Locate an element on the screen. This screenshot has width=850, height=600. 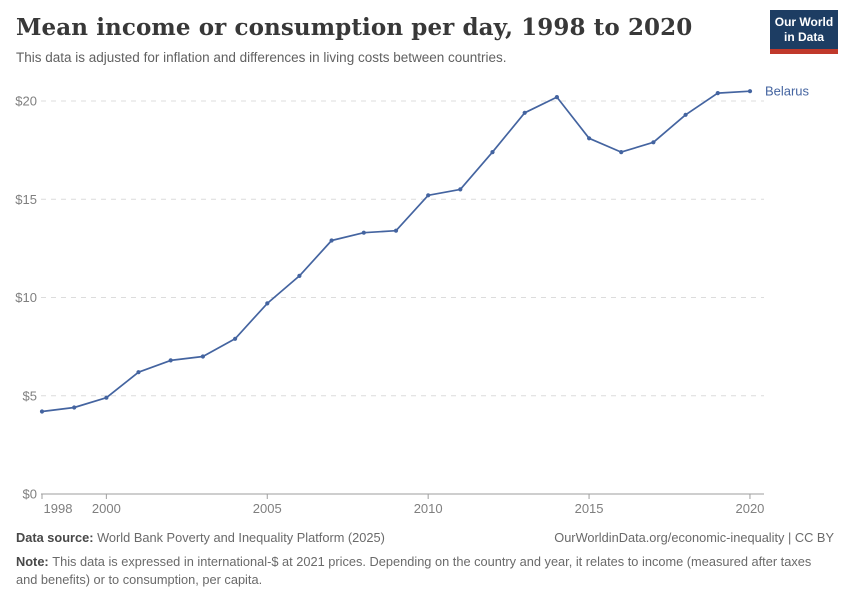
x-axis-tick-label: 2000 is located at coordinates (106, 508).